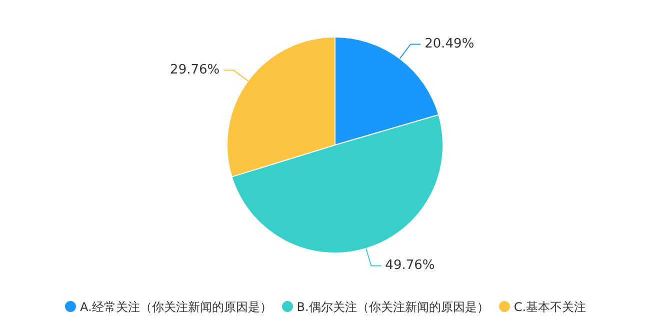 This screenshot has width=661, height=326. Describe the element at coordinates (410, 266) in the screenshot. I see `data-label: 49.76%` at that location.